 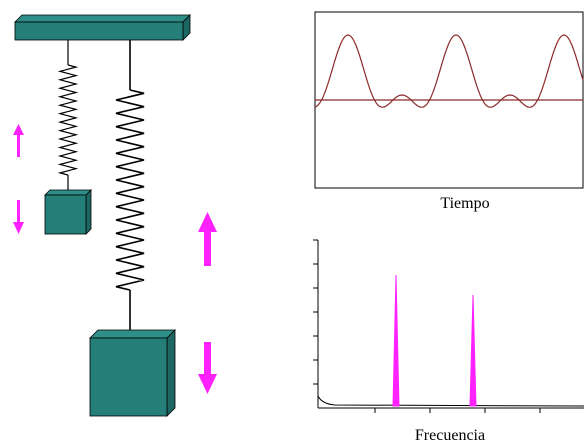 I want to click on large-mass, so click(x=132, y=373).